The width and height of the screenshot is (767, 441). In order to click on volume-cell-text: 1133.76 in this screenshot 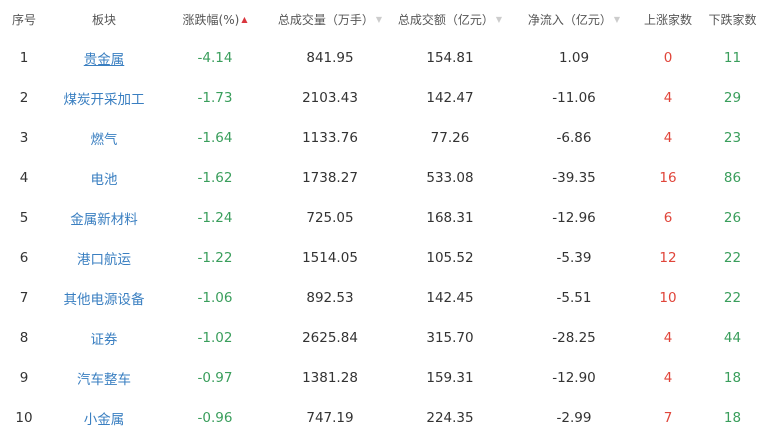, I will do `click(330, 138)`.